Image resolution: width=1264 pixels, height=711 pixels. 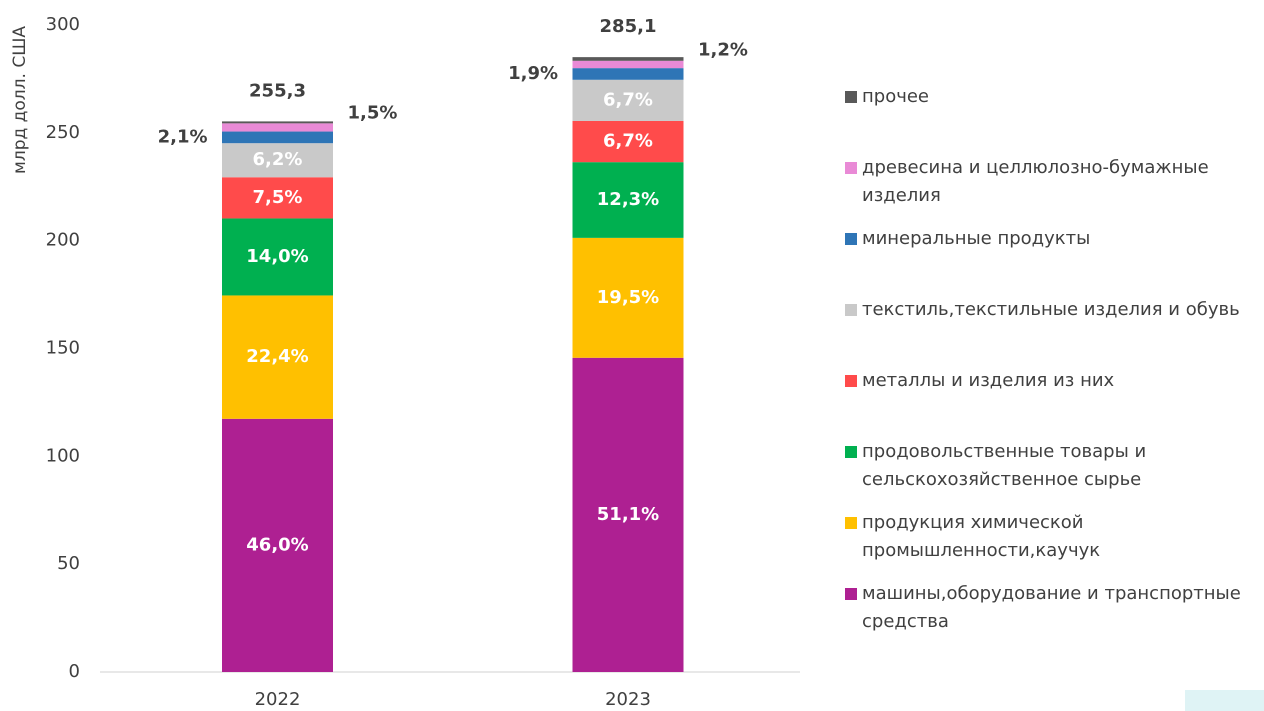 I want to click on data-label: 7,5%, so click(x=278, y=197).